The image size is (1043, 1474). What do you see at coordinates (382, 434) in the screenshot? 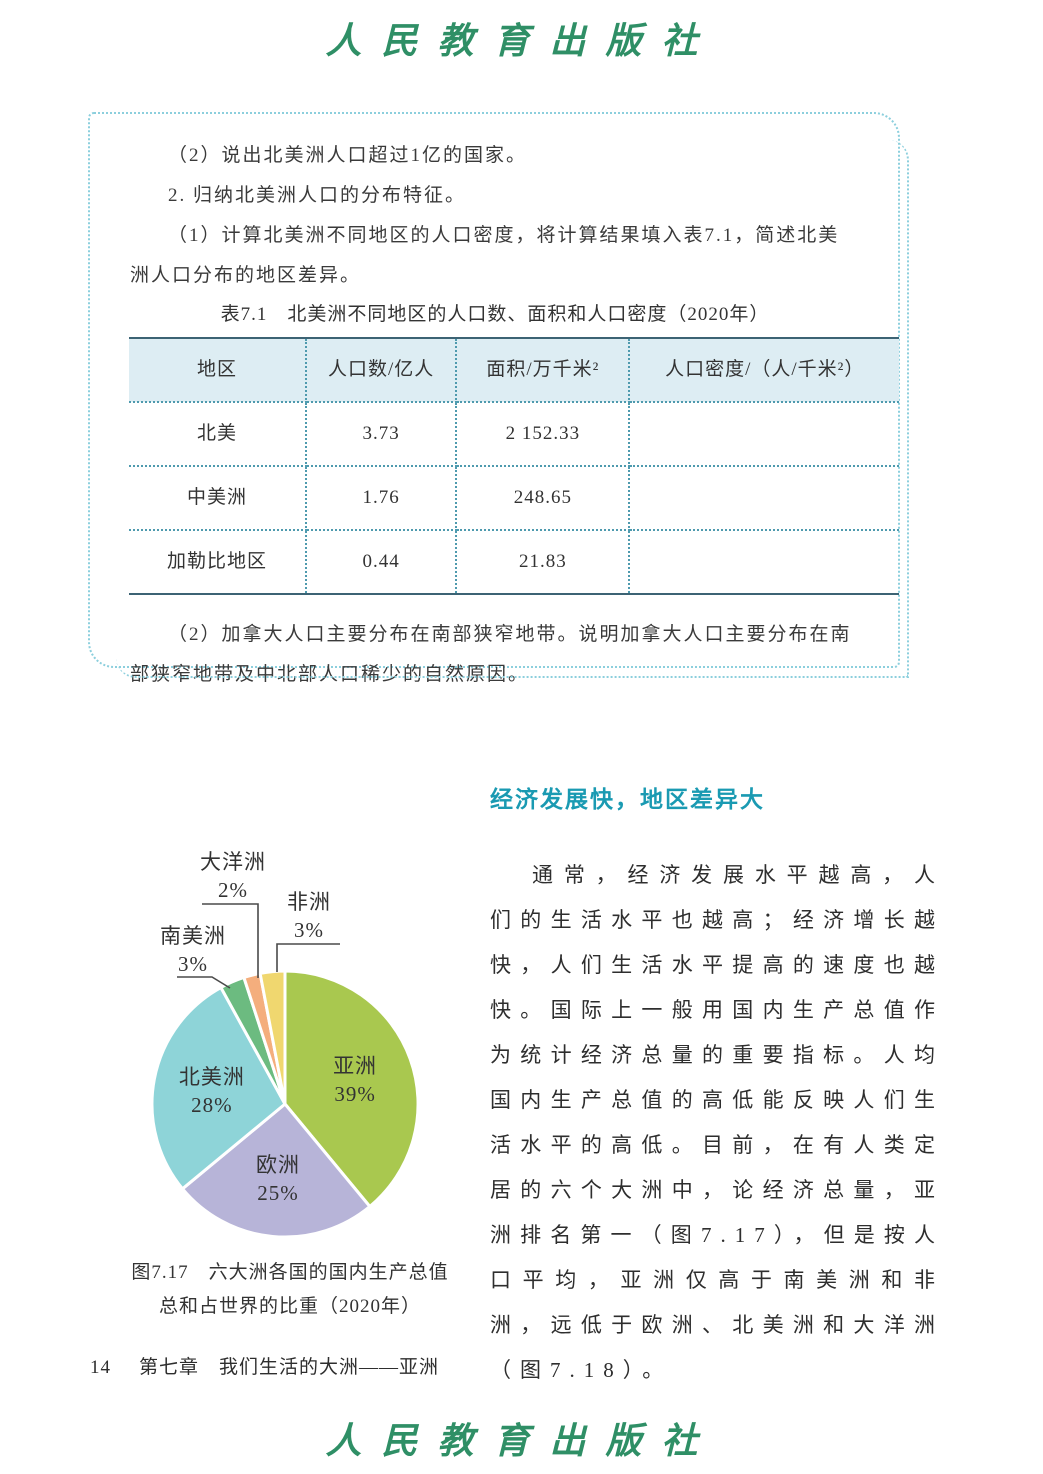
I see `table-cell: 3.73` at bounding box center [382, 434].